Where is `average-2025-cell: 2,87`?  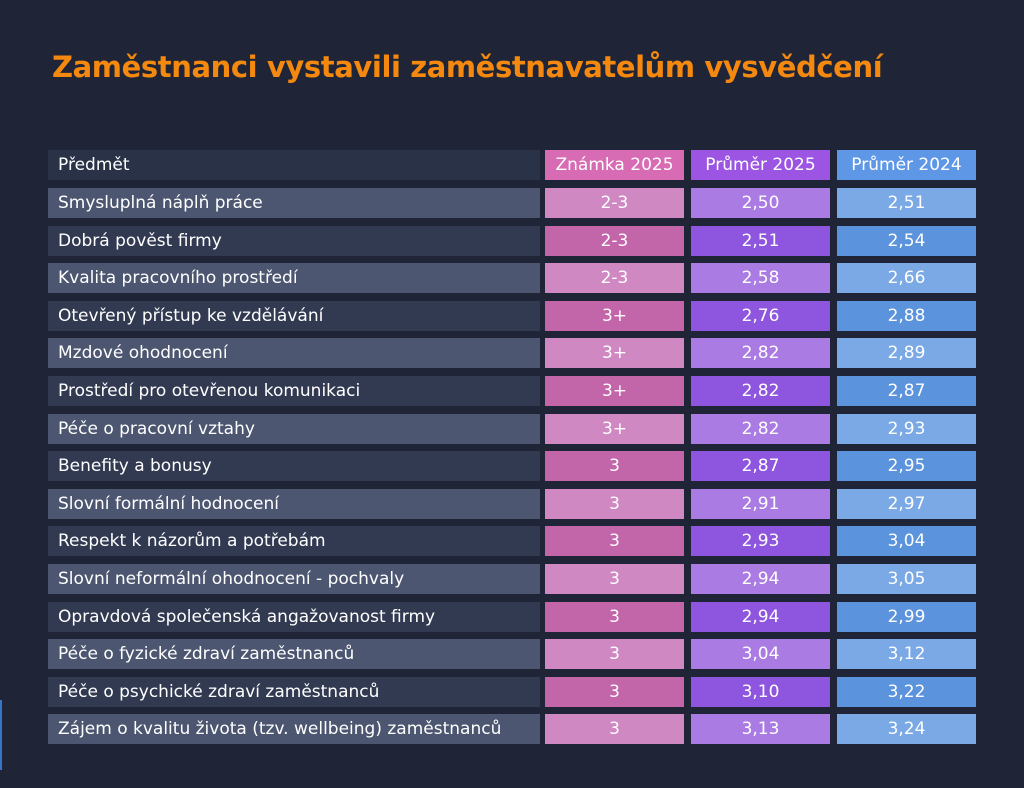 average-2025-cell: 2,87 is located at coordinates (760, 466).